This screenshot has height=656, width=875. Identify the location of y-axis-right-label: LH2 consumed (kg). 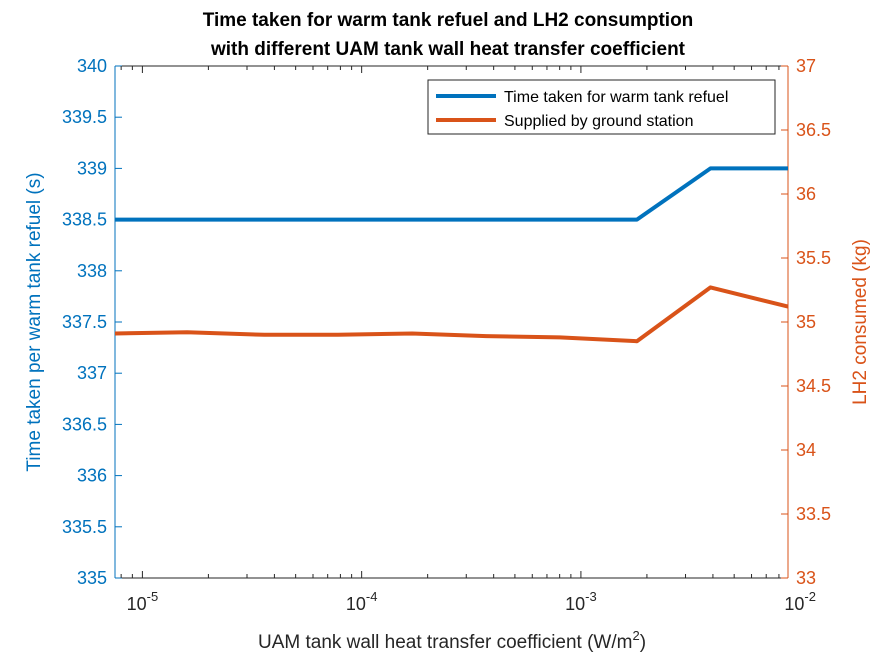
(860, 322).